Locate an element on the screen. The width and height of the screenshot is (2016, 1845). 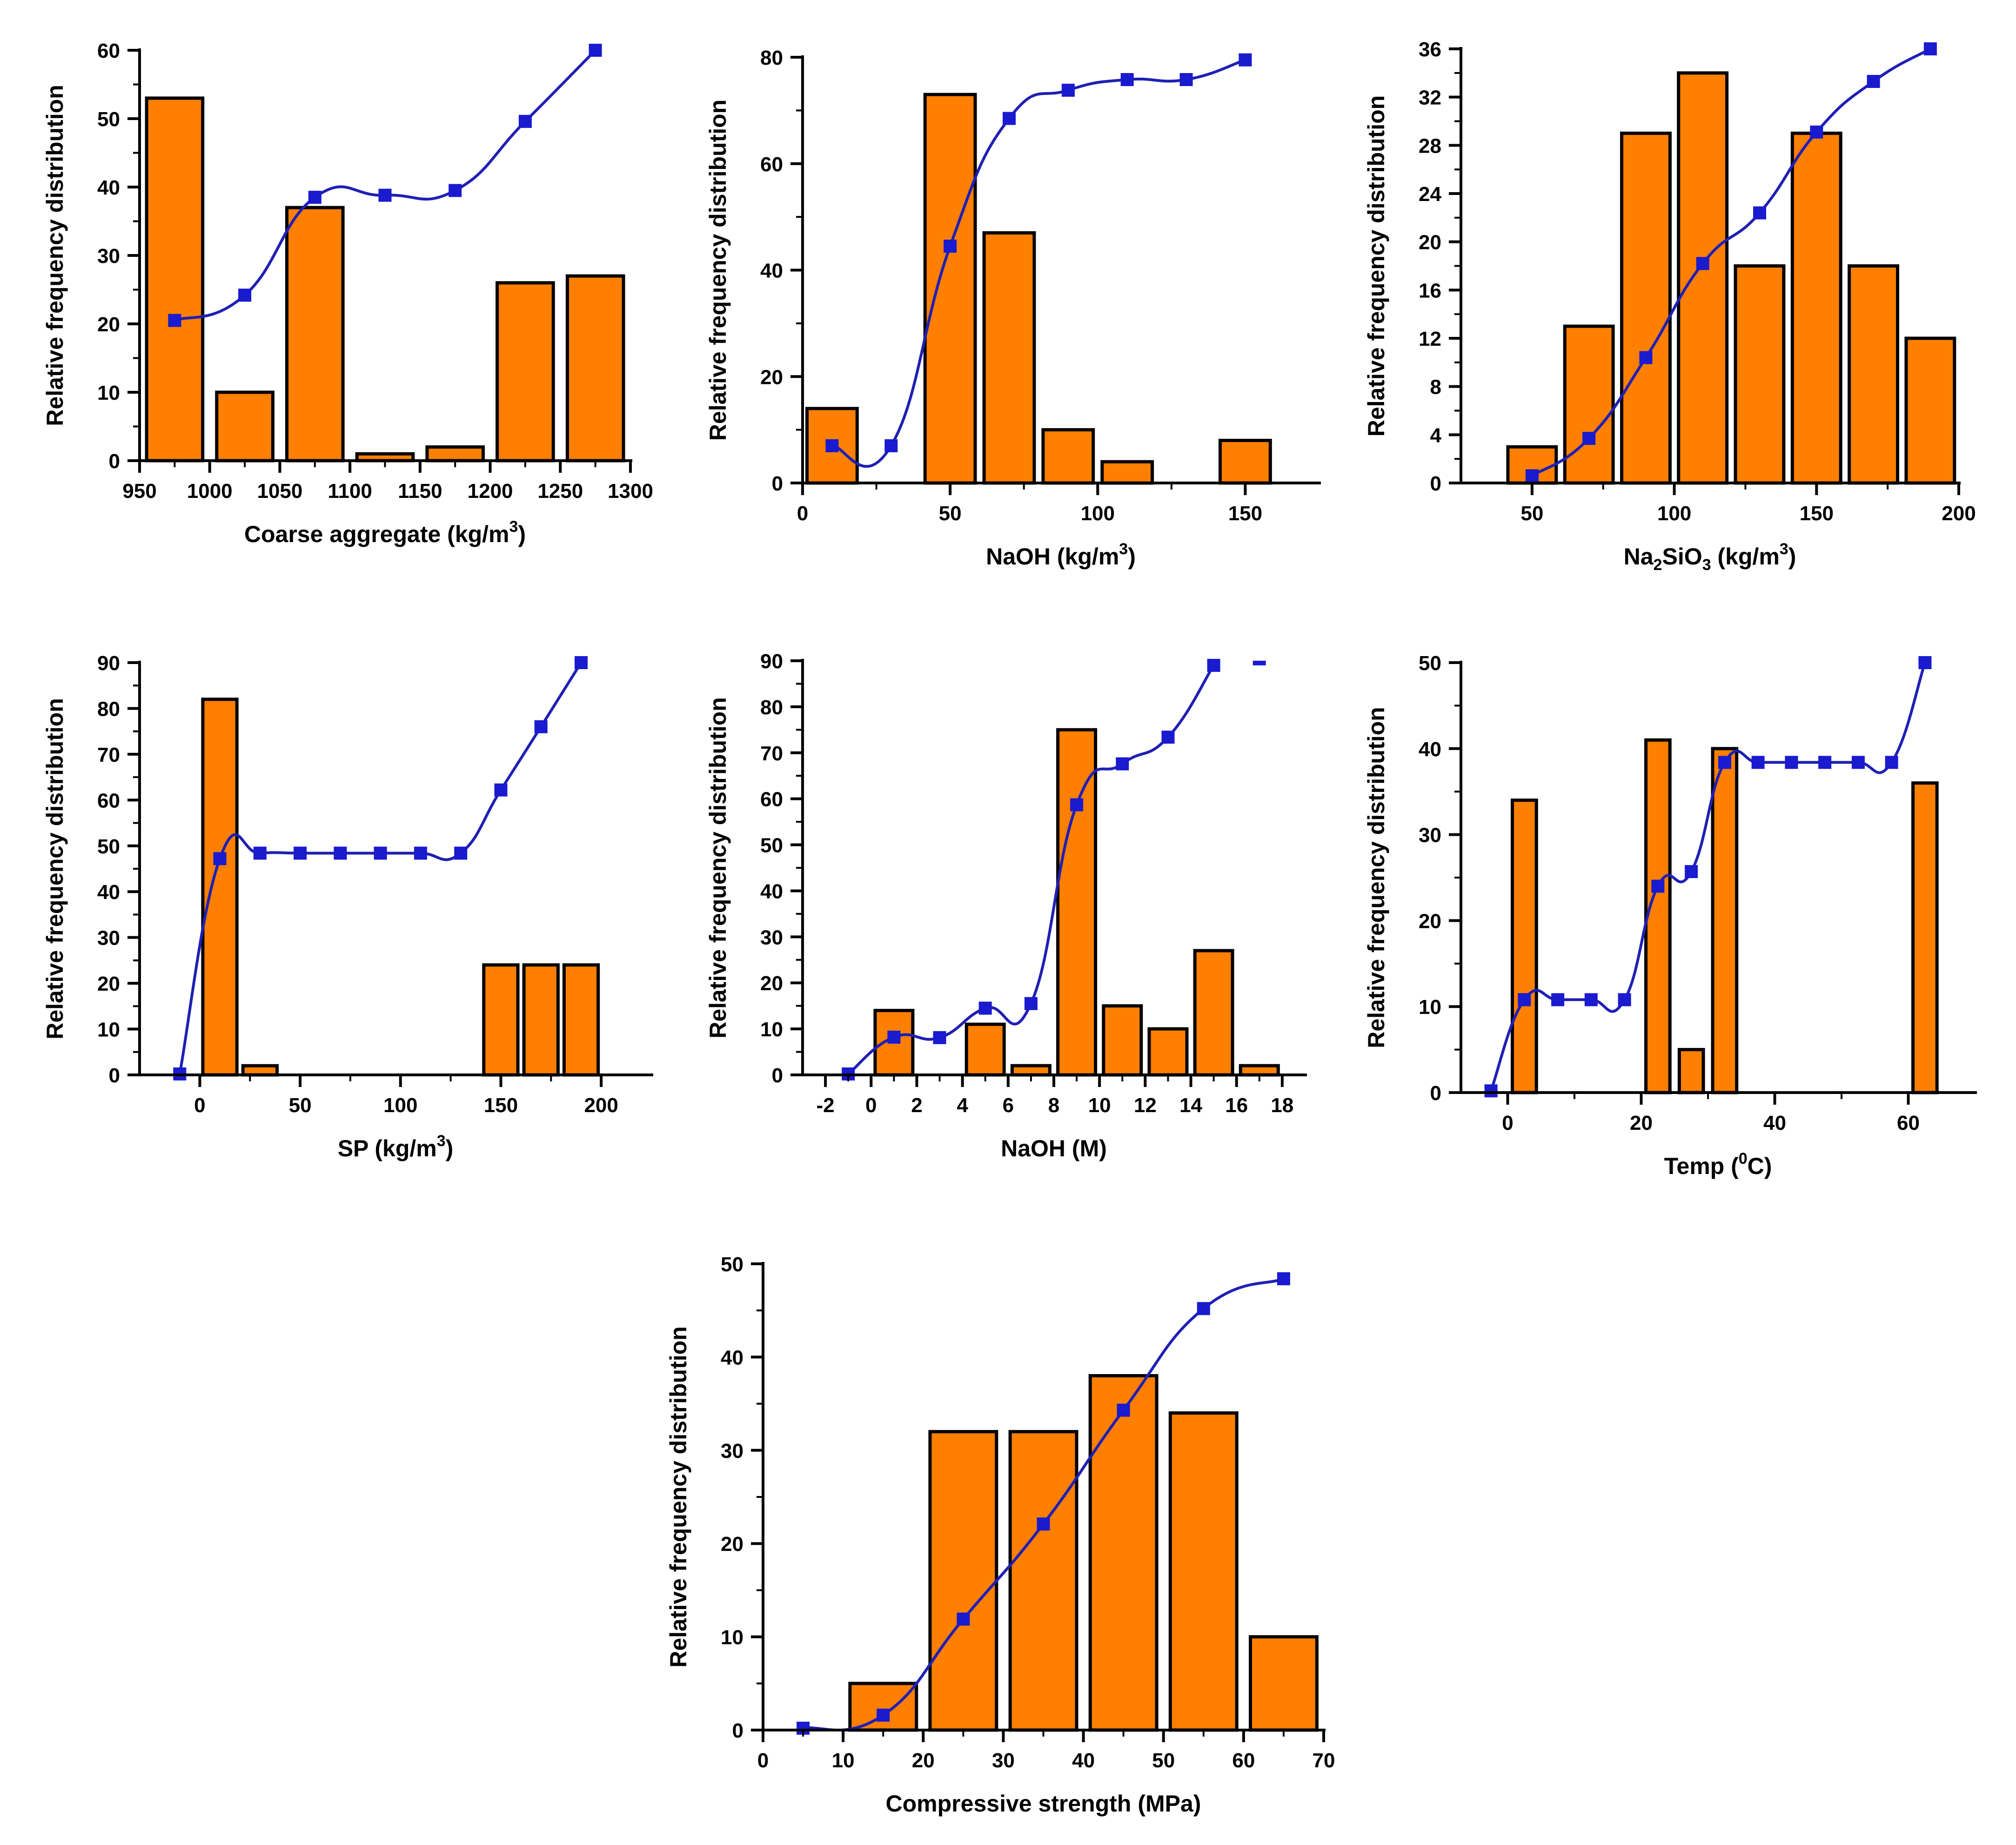
x-tick-group: 950 1000 1050 1100 1150 1200 1250 1300 is located at coordinates (387, 482).